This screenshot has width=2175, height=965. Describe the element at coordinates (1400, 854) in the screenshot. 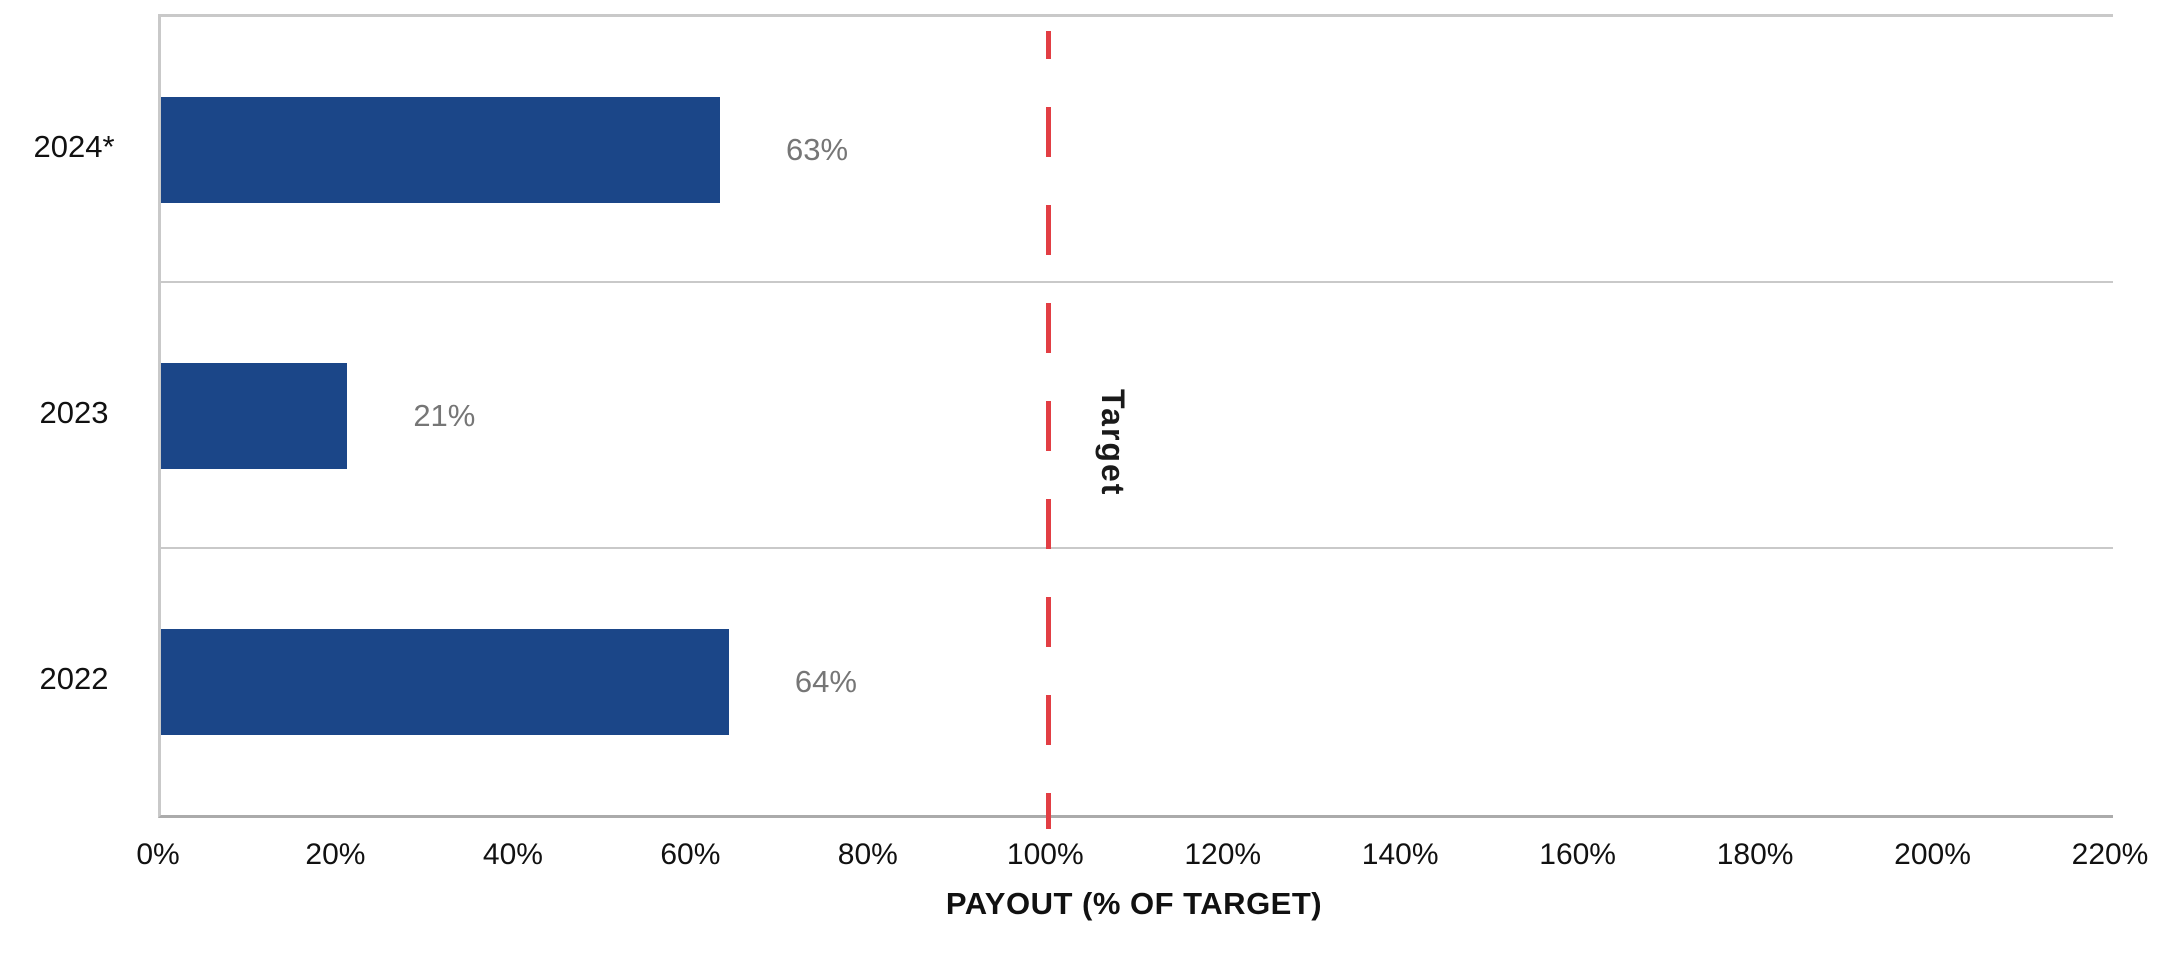

I see `x-tick-label: 140%` at that location.